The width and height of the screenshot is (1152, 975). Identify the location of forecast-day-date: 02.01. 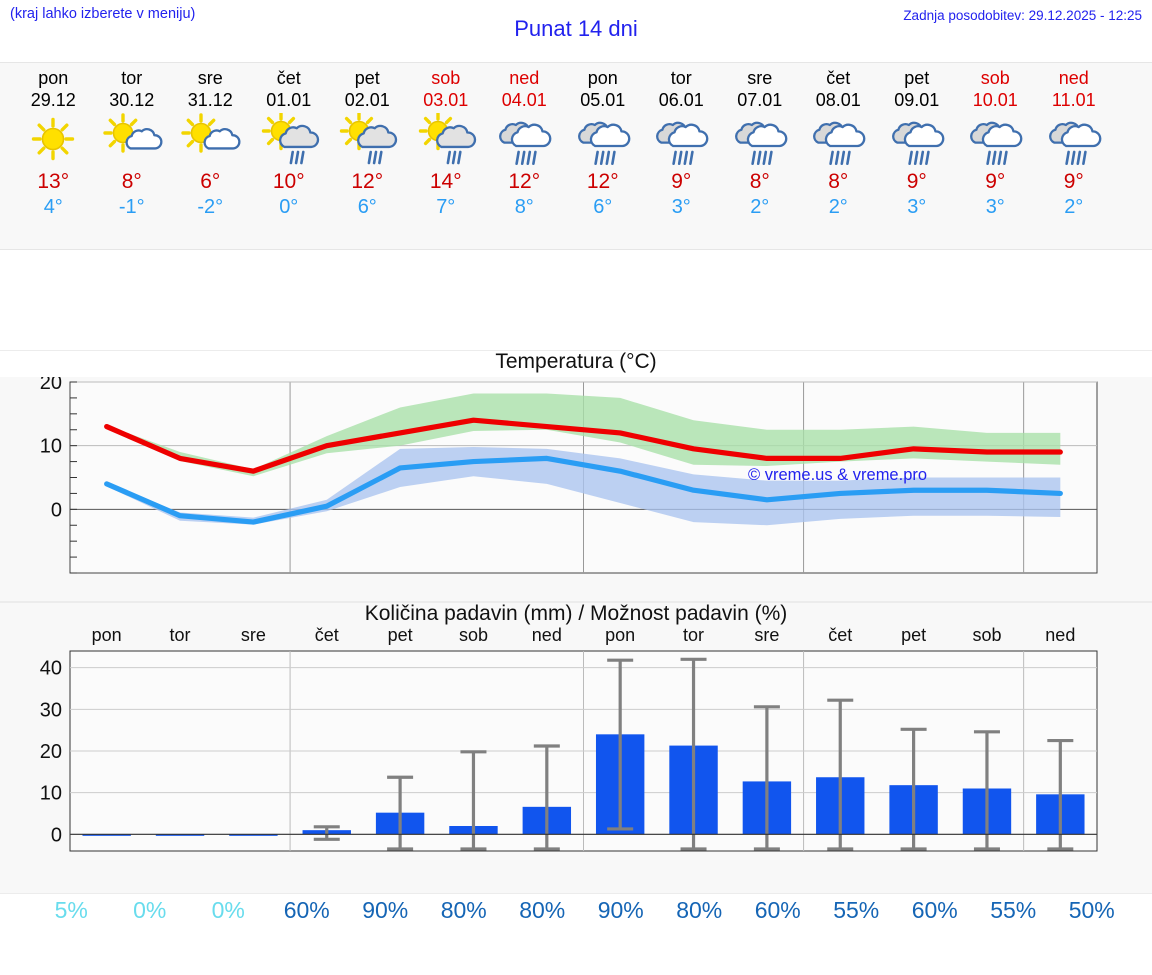
(367, 100).